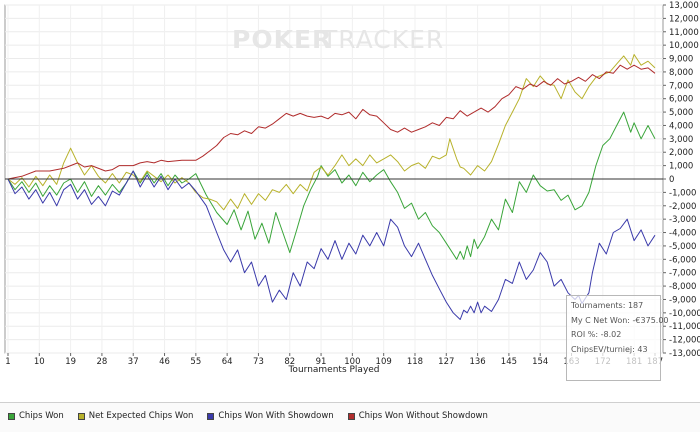  I want to click on y-tick-label: -3,000, so click(682, 220).